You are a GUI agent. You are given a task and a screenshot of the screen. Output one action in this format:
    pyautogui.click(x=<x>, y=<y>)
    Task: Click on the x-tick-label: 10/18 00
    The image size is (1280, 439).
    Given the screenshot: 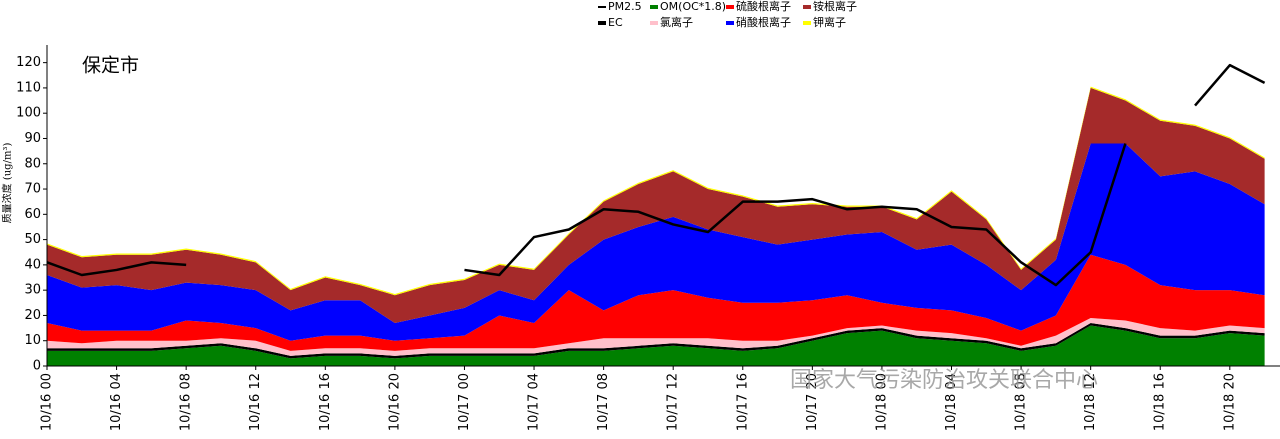 What is the action you would take?
    pyautogui.click(x=881, y=402)
    